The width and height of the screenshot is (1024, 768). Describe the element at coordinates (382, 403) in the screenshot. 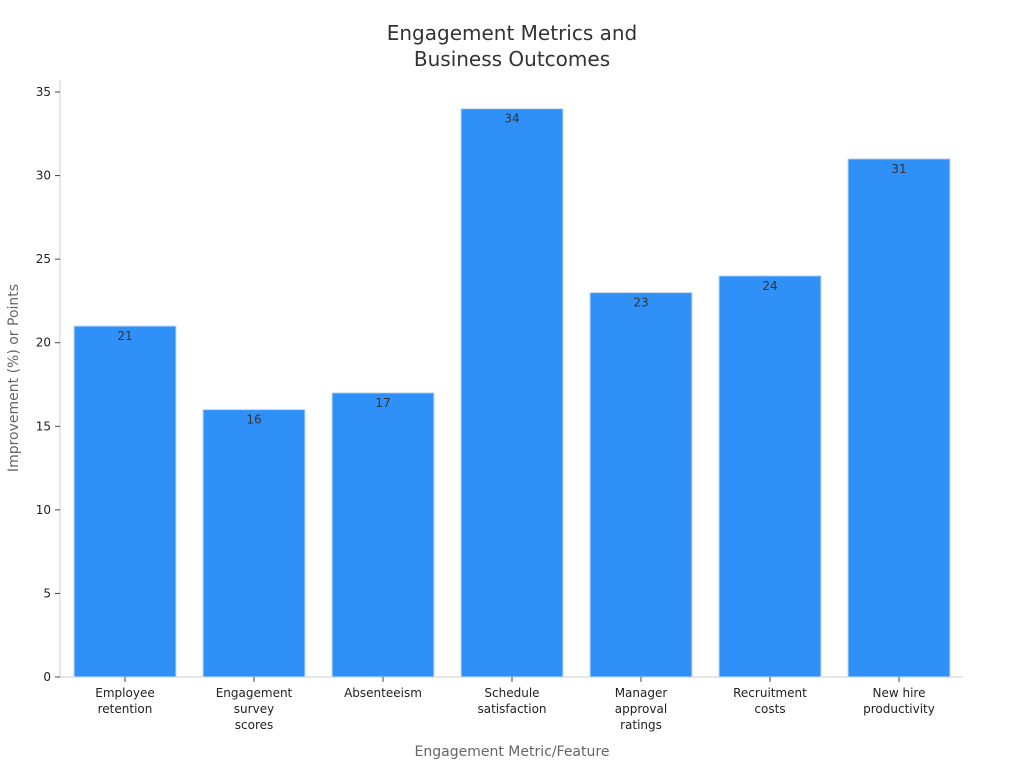

I see `bar-value-label: 17` at that location.